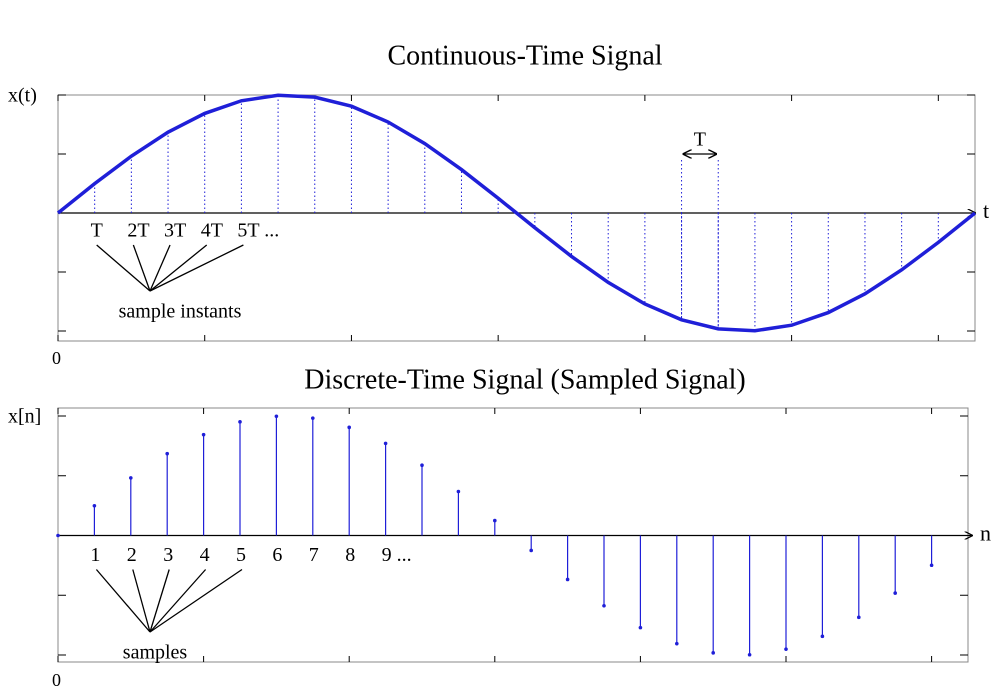 The width and height of the screenshot is (993, 688). What do you see at coordinates (205, 555) in the screenshot?
I see `sample-label: 4` at bounding box center [205, 555].